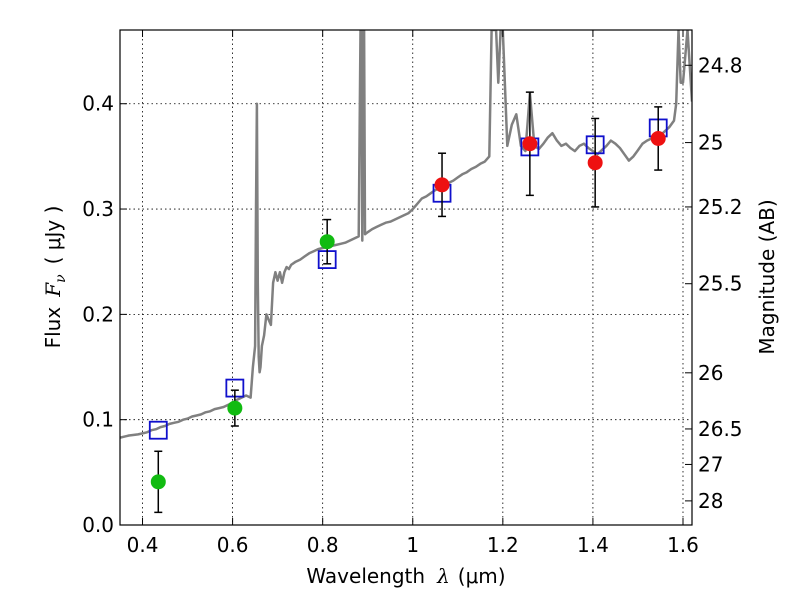  I want to click on x-tick-label: 0.6, so click(233, 545).